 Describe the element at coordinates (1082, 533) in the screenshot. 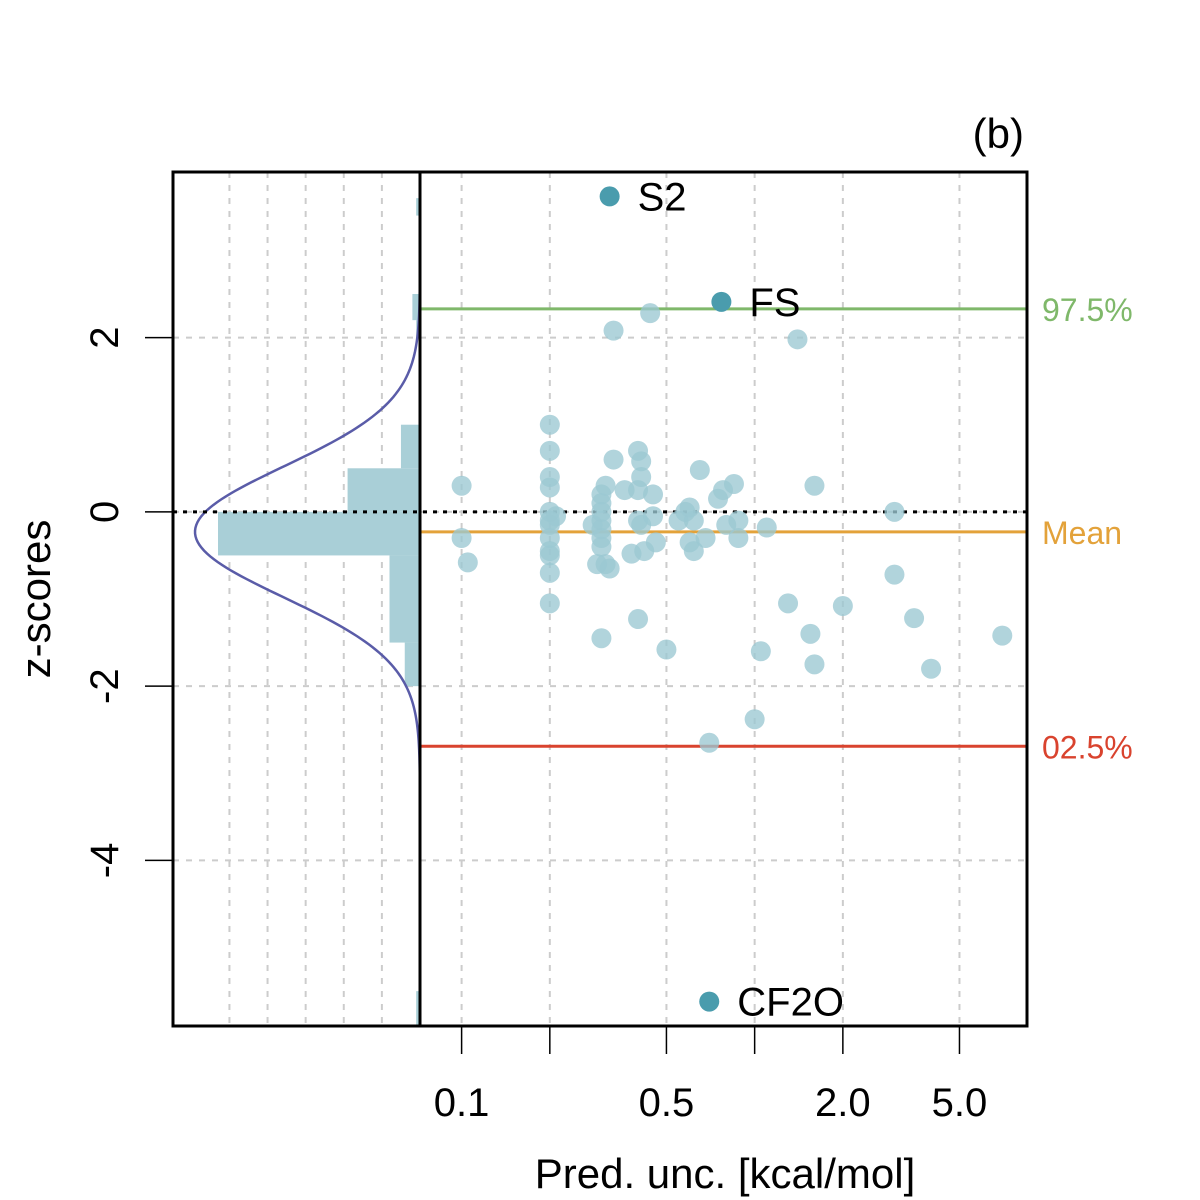

I see `reference-line-label: Mean` at that location.